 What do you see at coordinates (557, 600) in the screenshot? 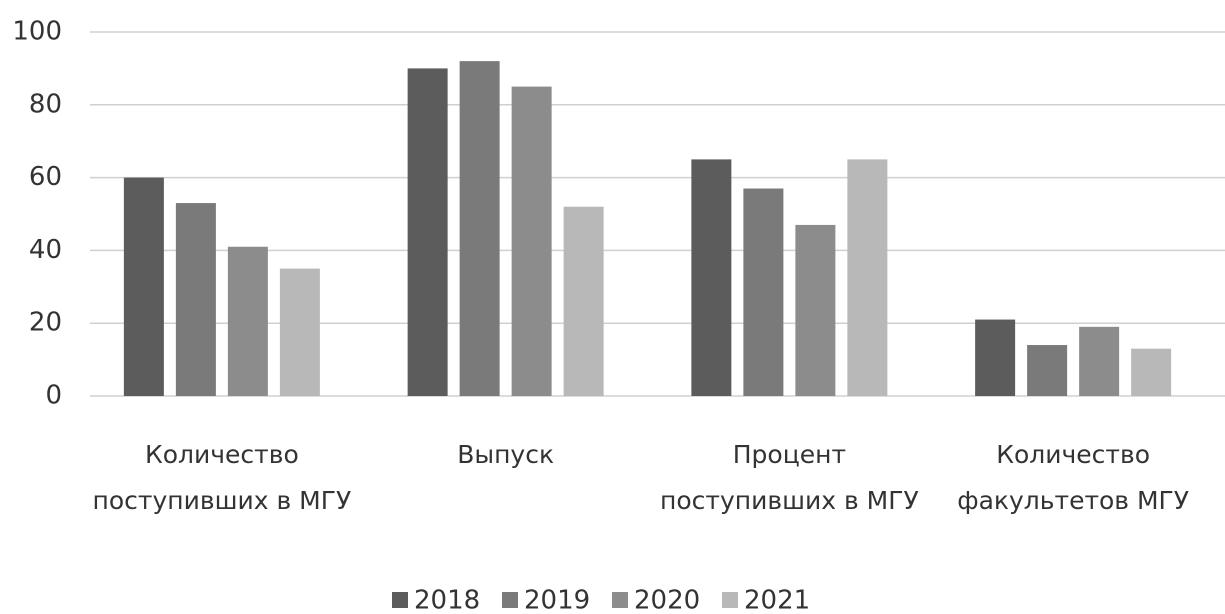
I see `legend-label: 2019` at bounding box center [557, 600].